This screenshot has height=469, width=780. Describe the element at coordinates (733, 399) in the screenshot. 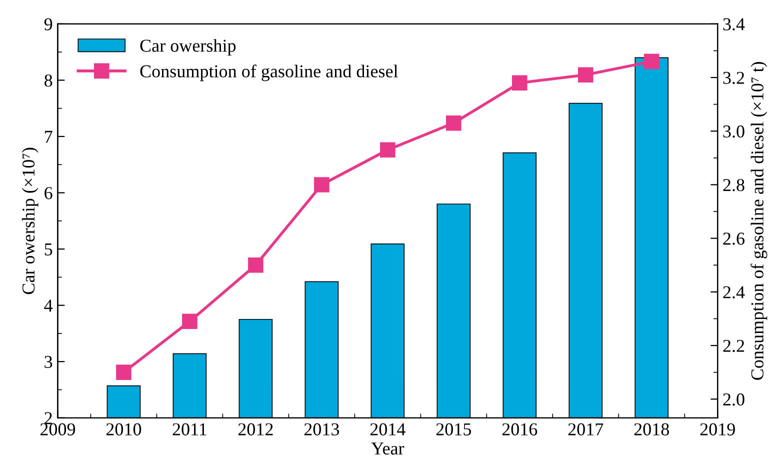

I see `y2-tick-label: 2.0` at that location.